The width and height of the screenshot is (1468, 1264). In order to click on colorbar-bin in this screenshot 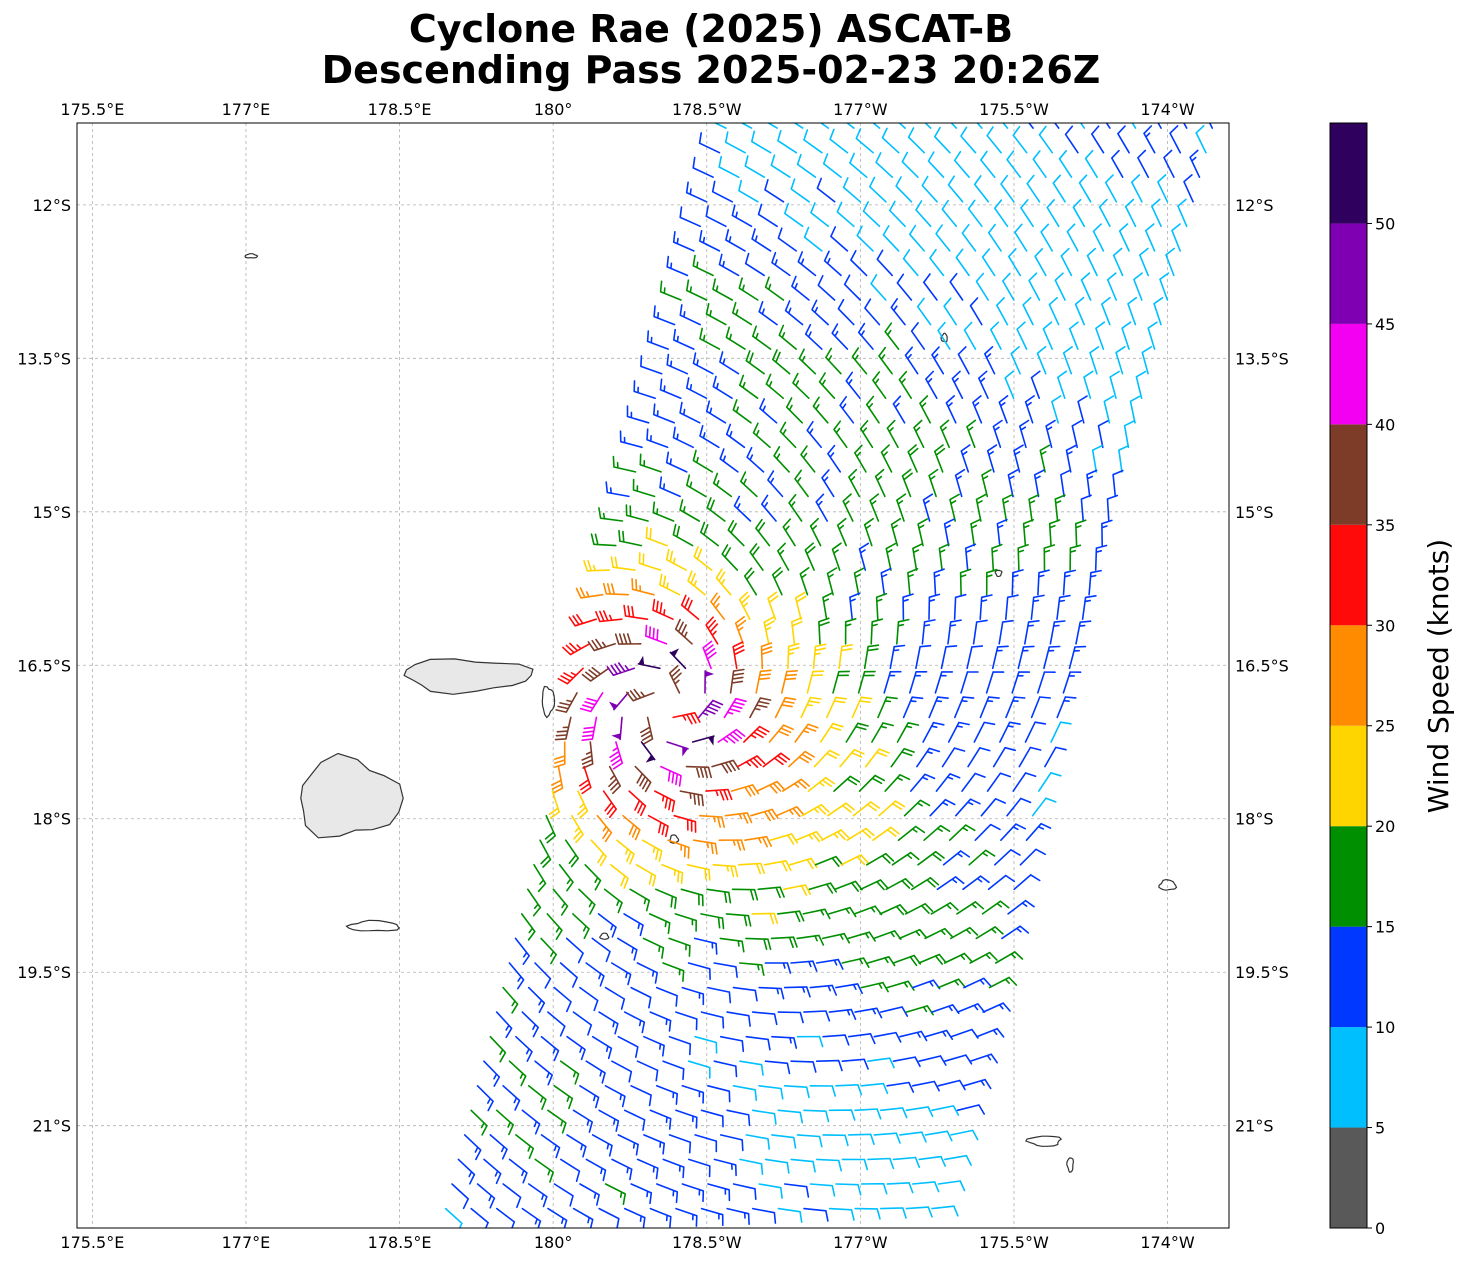, I will do `click(1348, 474)`.